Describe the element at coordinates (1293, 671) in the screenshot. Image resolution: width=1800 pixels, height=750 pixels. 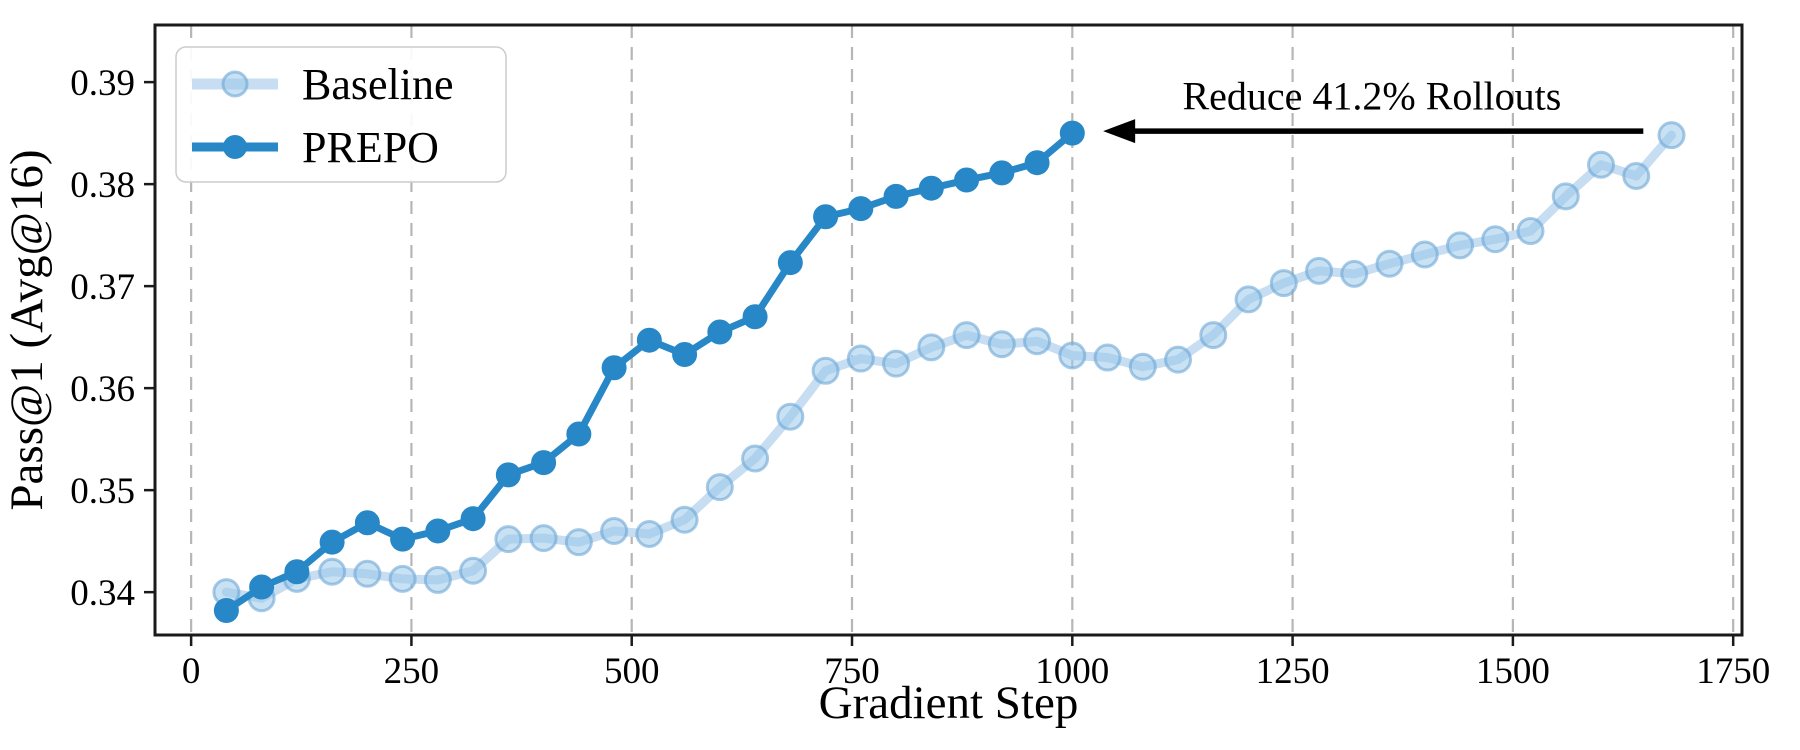
I see `x-tick-label: 1250` at that location.